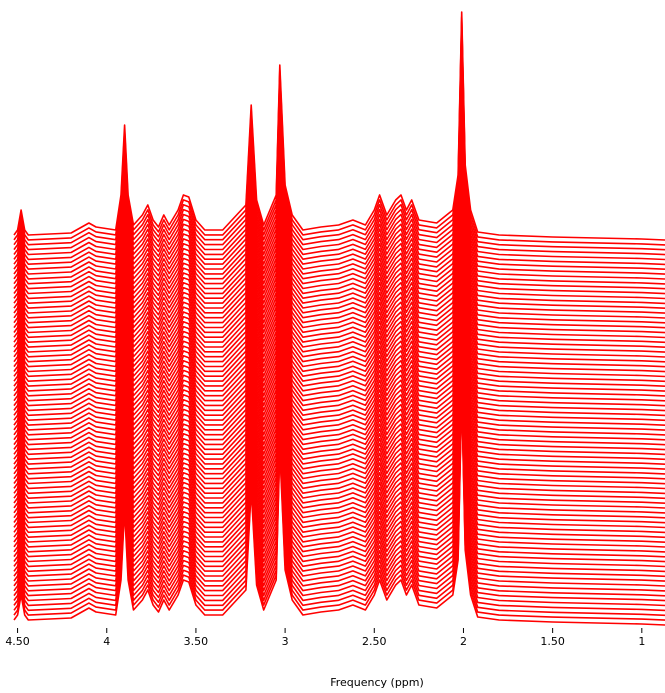  Describe the element at coordinates (377, 682) in the screenshot. I see `x-axis-label: Frequency (ppm)` at that location.